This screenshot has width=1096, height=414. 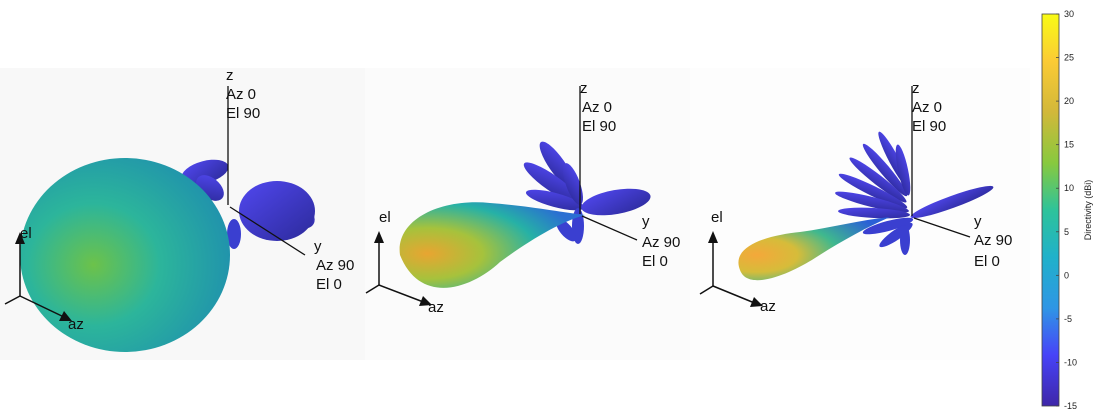 What do you see at coordinates (1069, 188) in the screenshot?
I see `colorbar-tick-label: 10` at bounding box center [1069, 188].